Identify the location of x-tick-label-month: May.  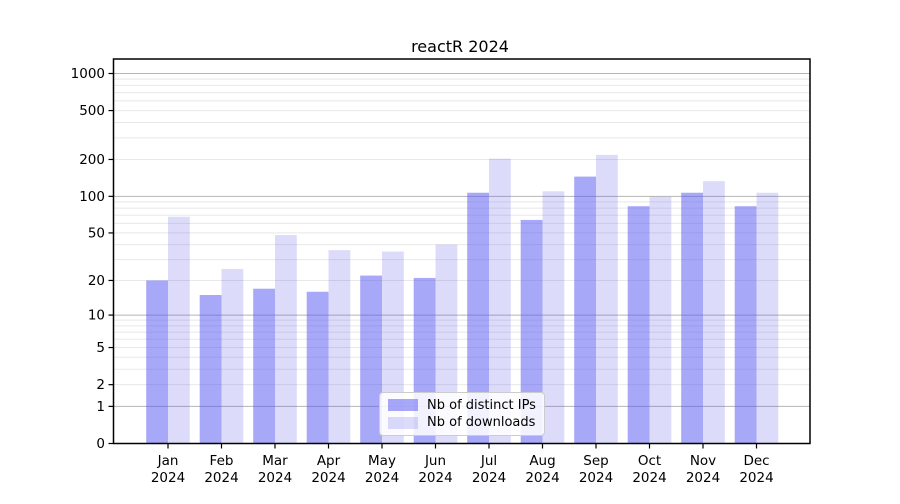
(382, 461).